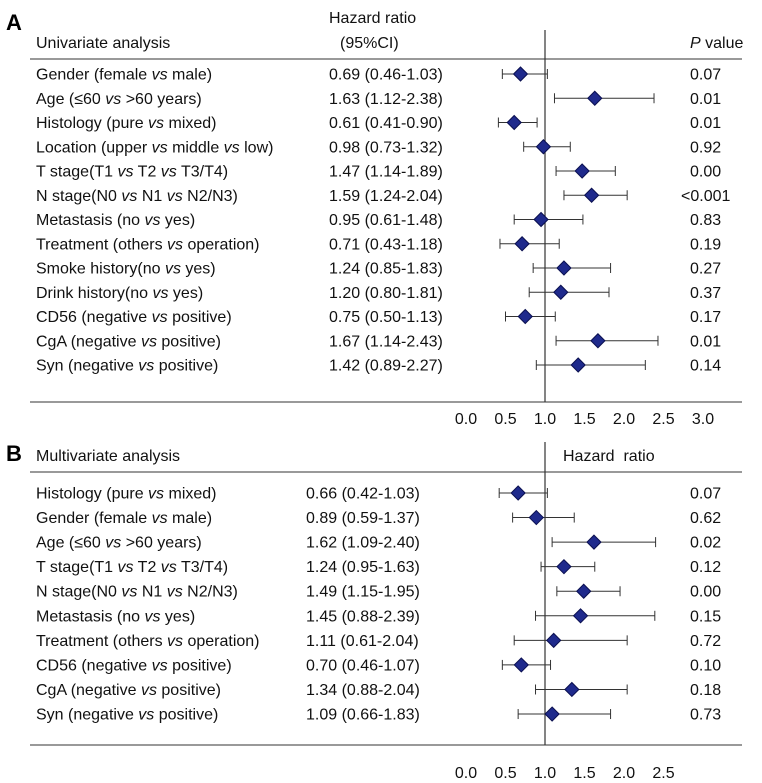 This screenshot has width=762, height=783. What do you see at coordinates (386, 341) in the screenshot?
I see `hazard-ratio-ci: 1.67 (1.14-2.43)` at bounding box center [386, 341].